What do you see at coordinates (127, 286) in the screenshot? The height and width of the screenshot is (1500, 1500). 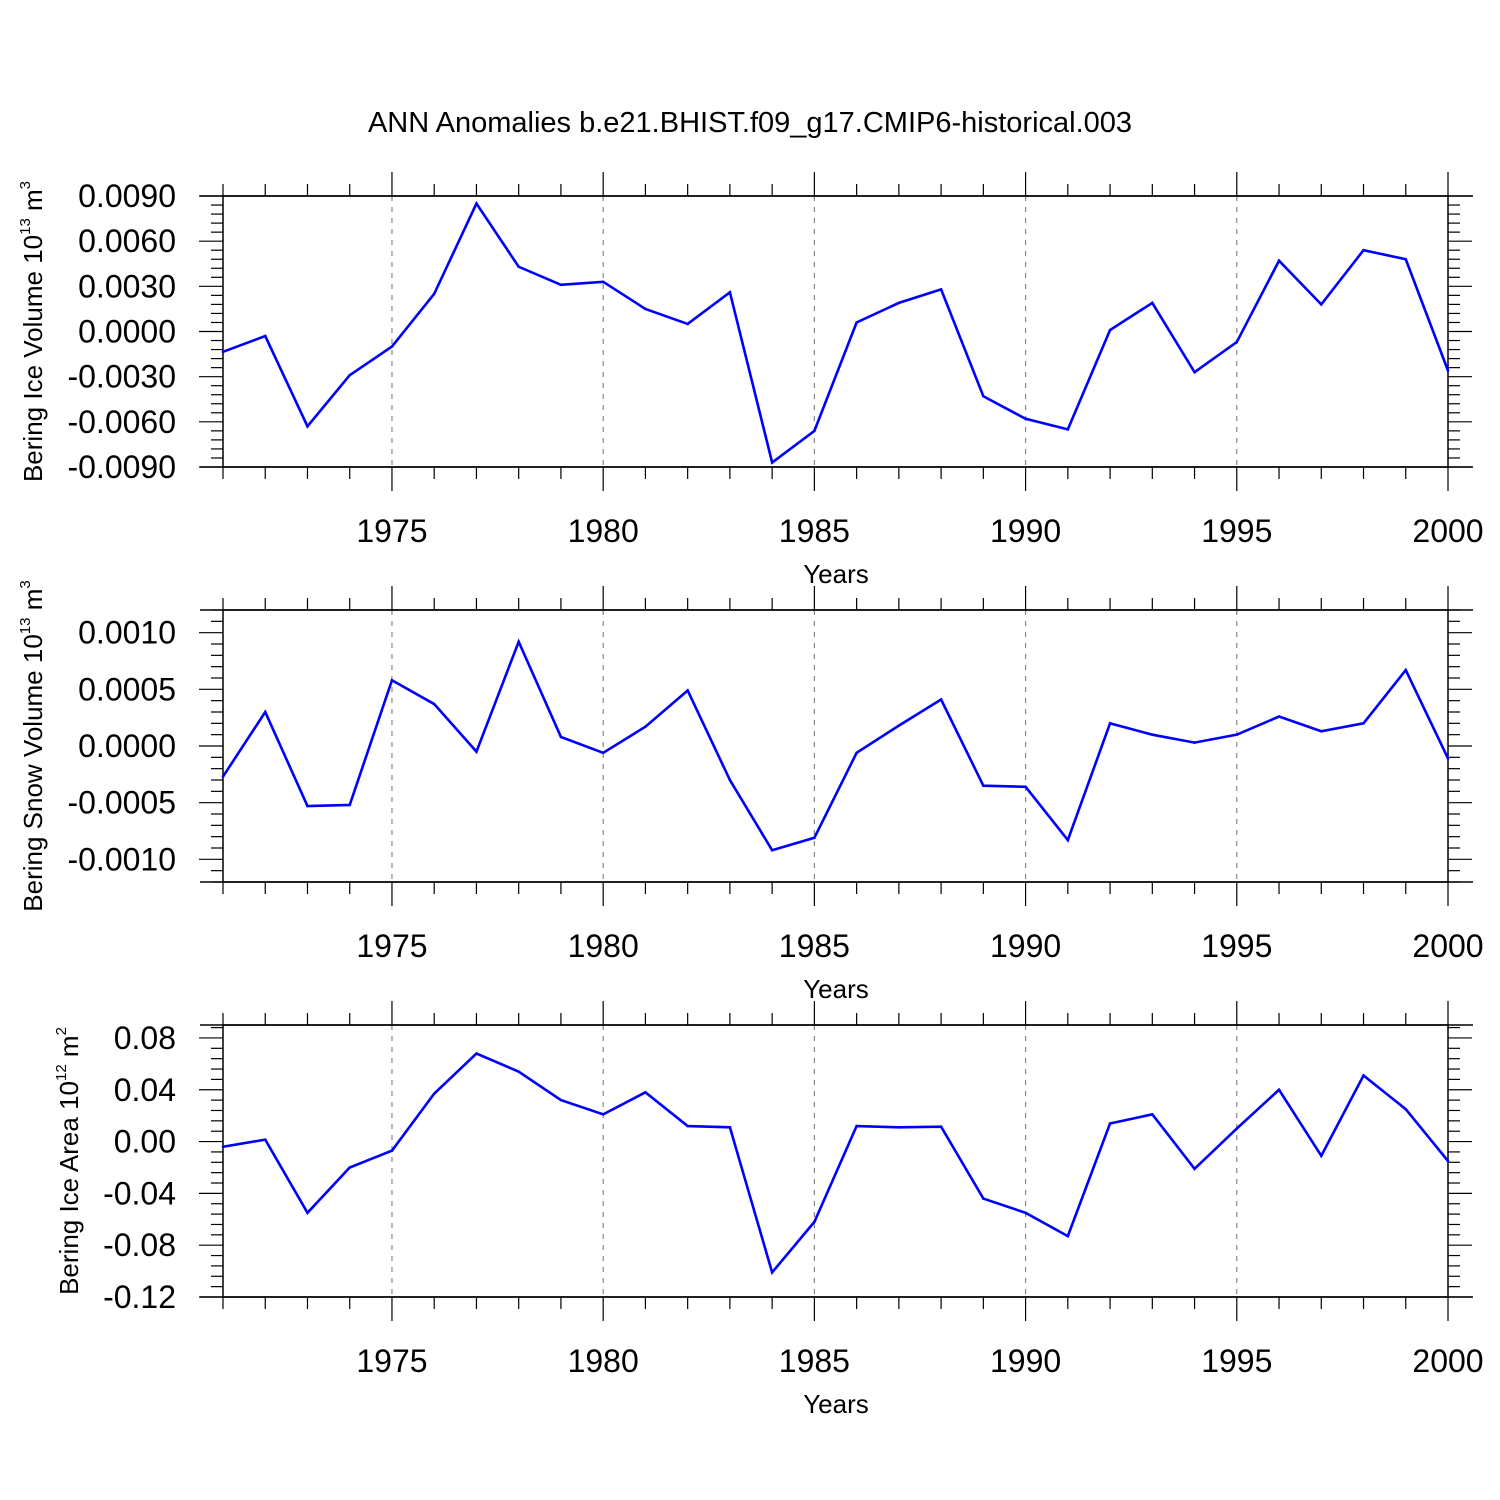 I see `y-tick-label: 0.0030` at bounding box center [127, 286].